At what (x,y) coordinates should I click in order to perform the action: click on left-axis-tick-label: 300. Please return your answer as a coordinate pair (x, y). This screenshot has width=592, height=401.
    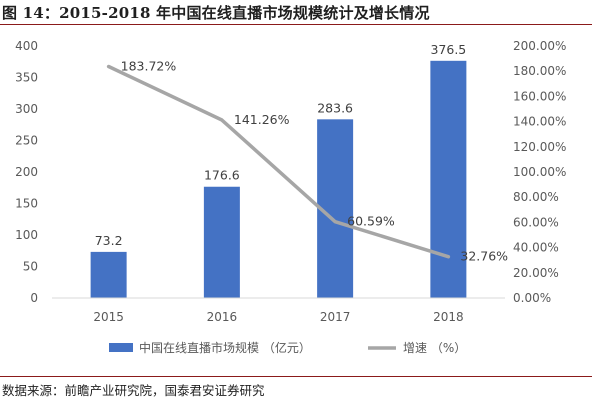
    Looking at the image, I should click on (26, 109).